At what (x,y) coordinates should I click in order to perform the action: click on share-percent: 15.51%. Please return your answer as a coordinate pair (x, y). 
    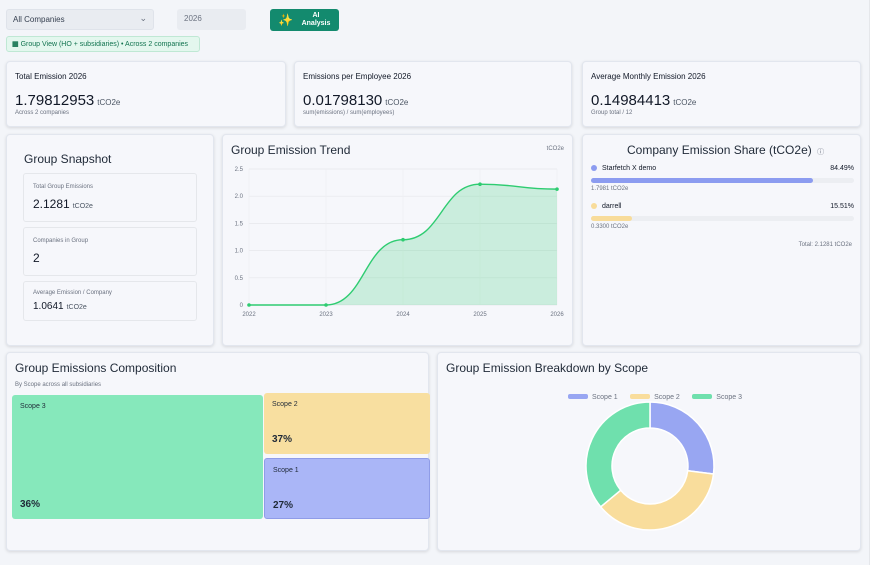
    Looking at the image, I should click on (842, 206).